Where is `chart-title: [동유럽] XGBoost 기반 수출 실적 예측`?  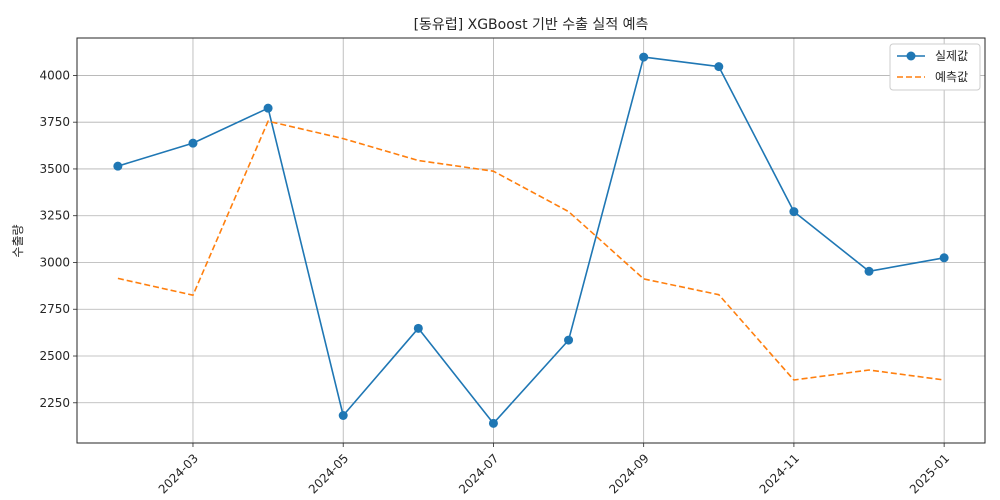 chart-title: [동유럽] XGBoost 기반 수출 실적 예측 is located at coordinates (531, 25).